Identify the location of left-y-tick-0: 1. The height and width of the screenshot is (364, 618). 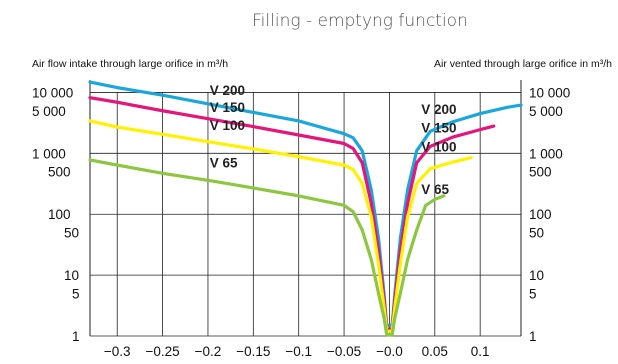
(76, 336).